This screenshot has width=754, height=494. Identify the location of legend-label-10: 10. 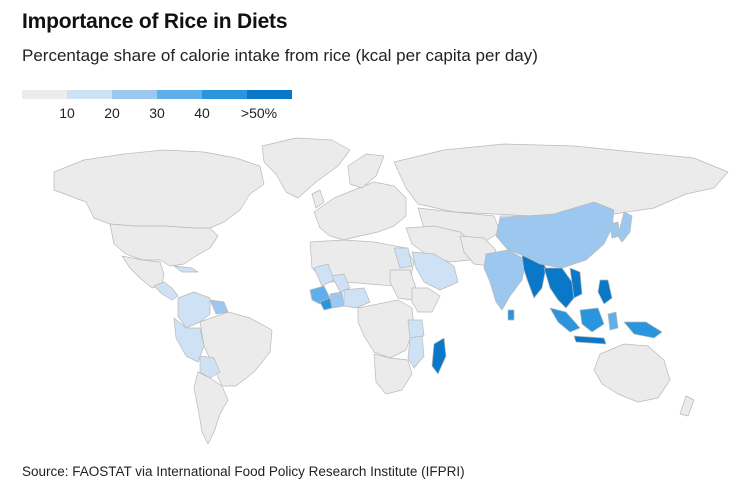
(67, 113).